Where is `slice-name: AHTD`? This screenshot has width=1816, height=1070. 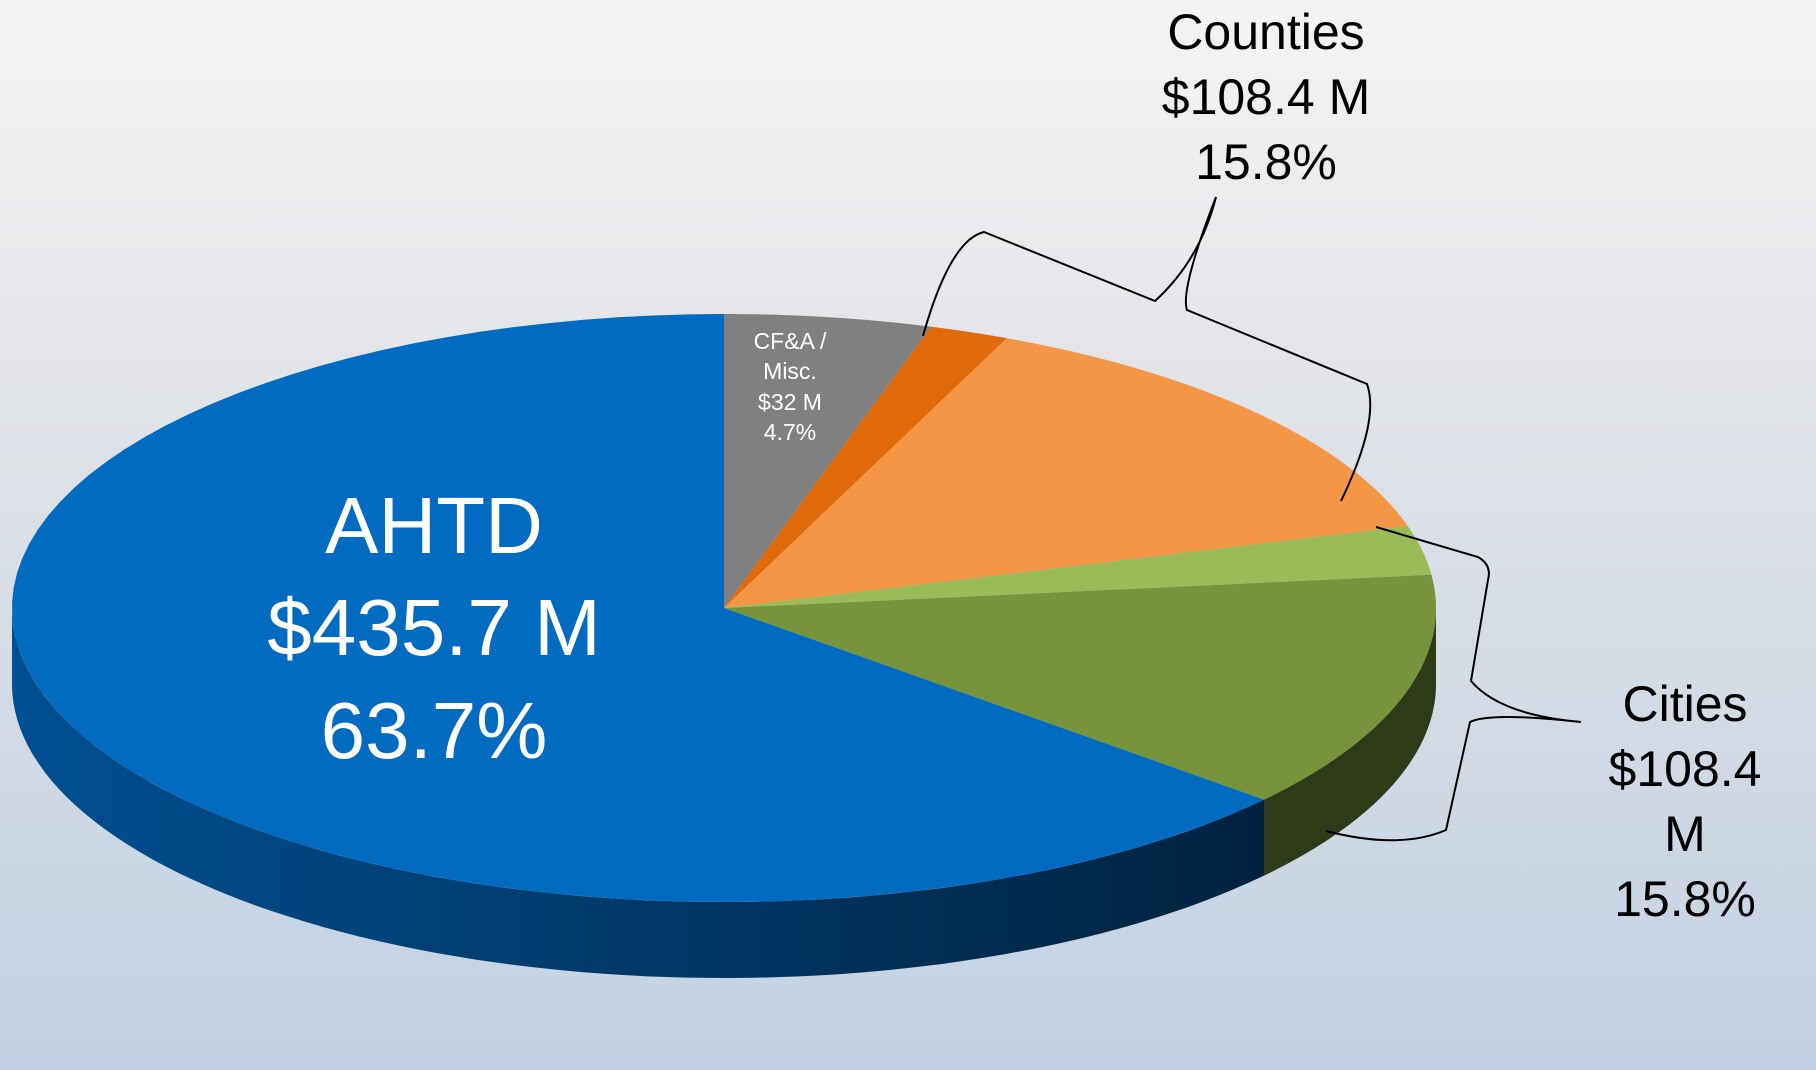
slice-name: AHTD is located at coordinates (434, 525).